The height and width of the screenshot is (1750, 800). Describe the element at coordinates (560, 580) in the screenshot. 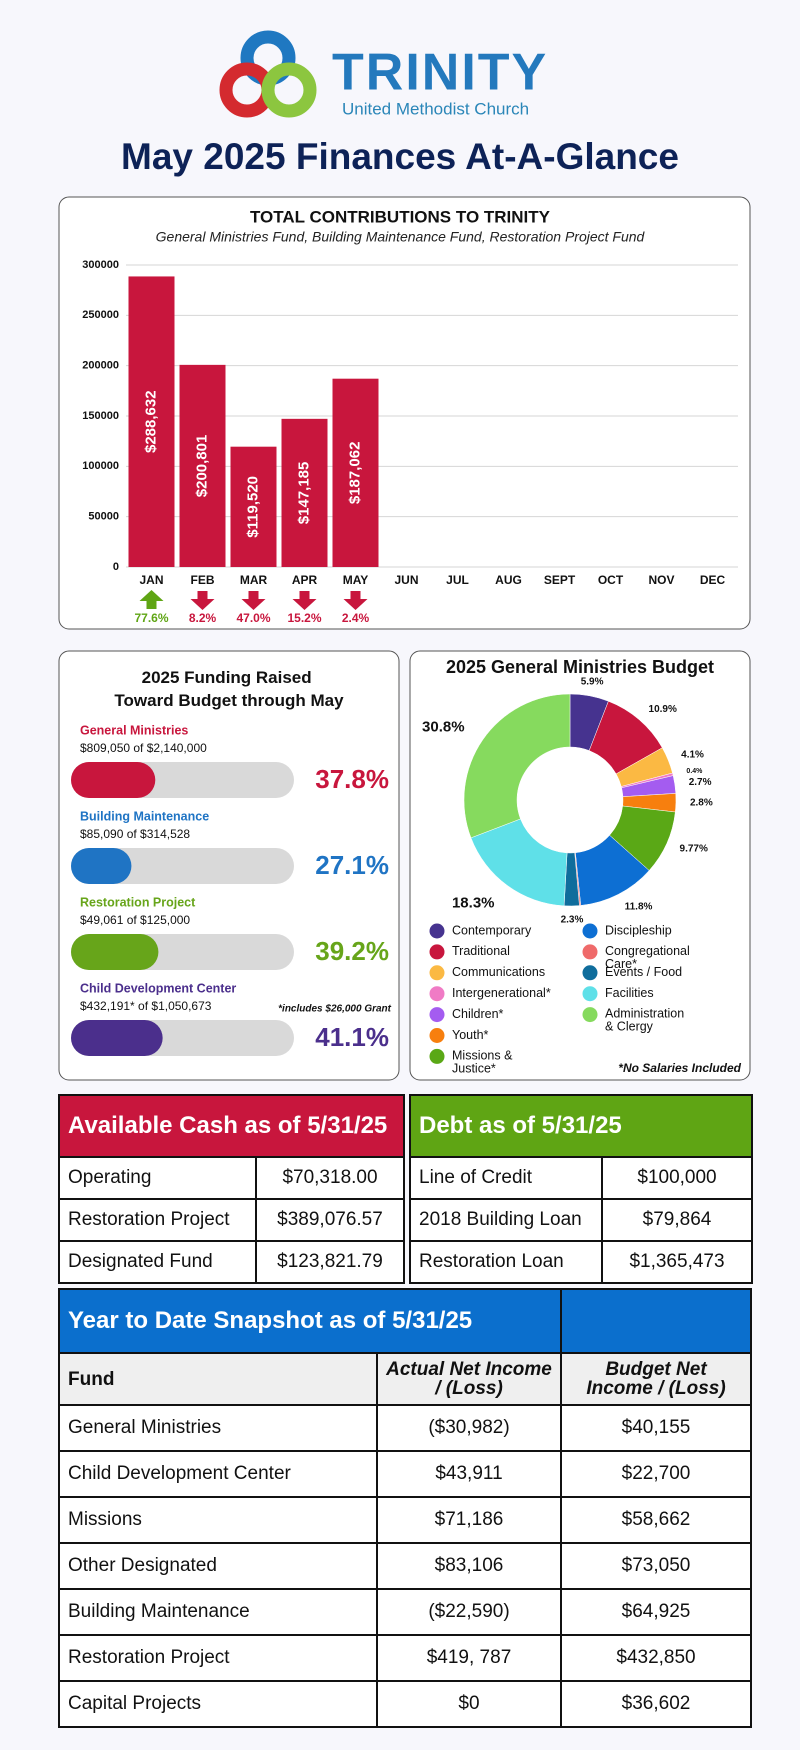

I see `x-tick-label: SEPT` at that location.